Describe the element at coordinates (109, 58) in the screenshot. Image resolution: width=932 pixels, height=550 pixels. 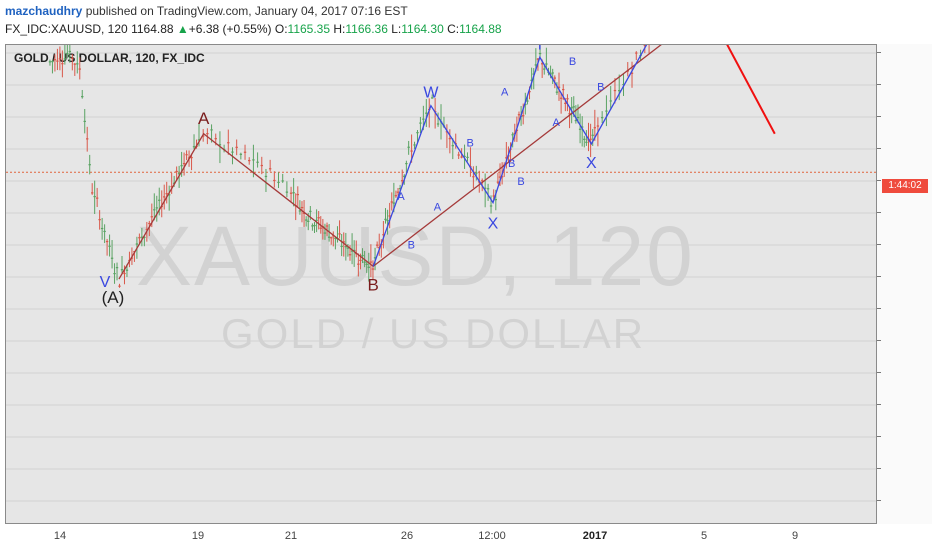
I see `chart-title: GOLD / US DOLLAR, 120, FX_IDC` at that location.